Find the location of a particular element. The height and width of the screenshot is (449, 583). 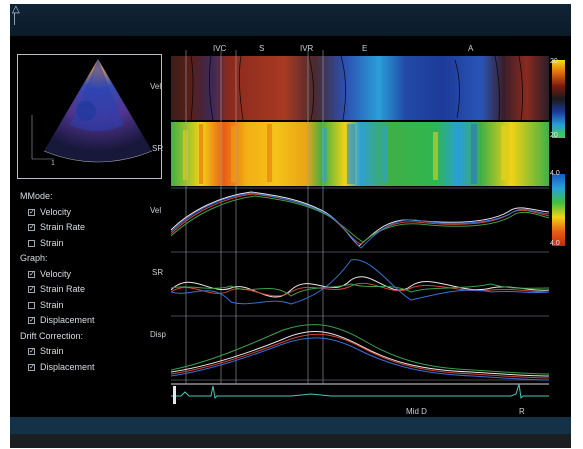

drift-displacement-option: ✓ Displacement is located at coordinates (90, 368).